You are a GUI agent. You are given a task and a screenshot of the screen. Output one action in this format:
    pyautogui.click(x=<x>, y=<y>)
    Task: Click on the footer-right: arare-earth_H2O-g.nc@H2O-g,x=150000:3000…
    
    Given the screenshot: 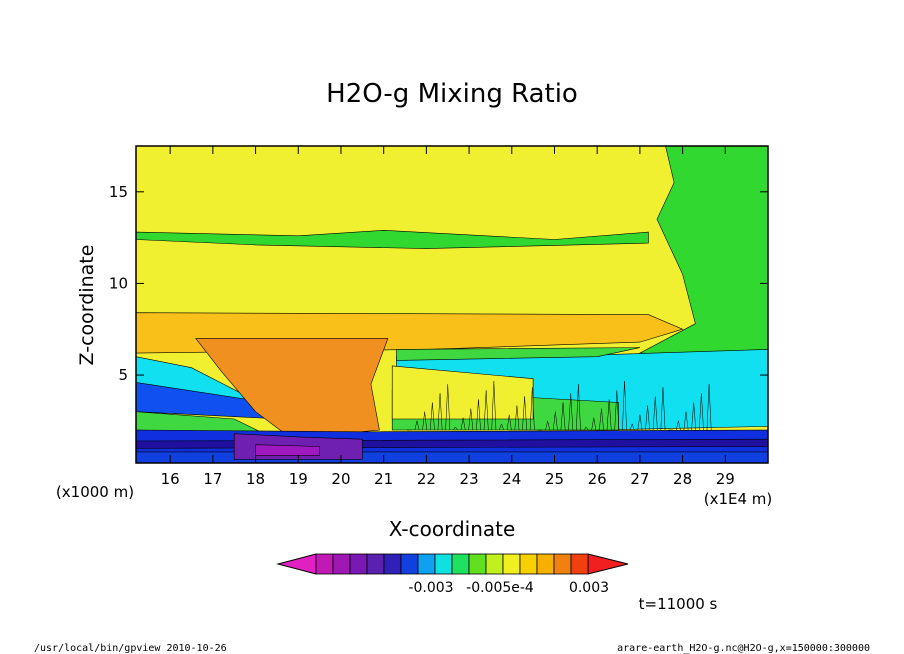 What is the action you would take?
    pyautogui.click(x=743, y=648)
    